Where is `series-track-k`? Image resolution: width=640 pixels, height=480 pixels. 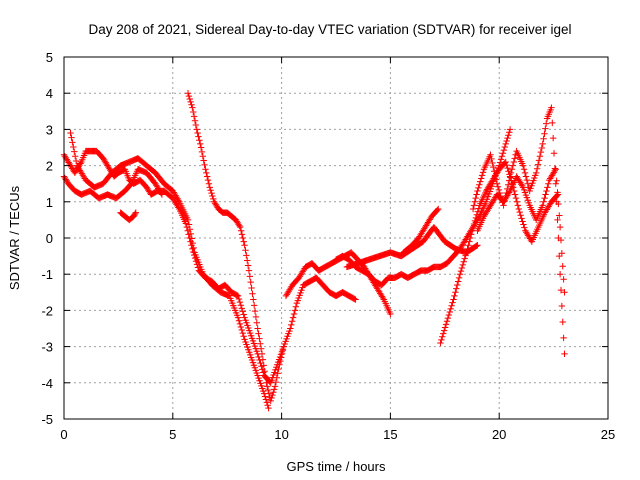
series-track-k is located at coordinates (518, 231).